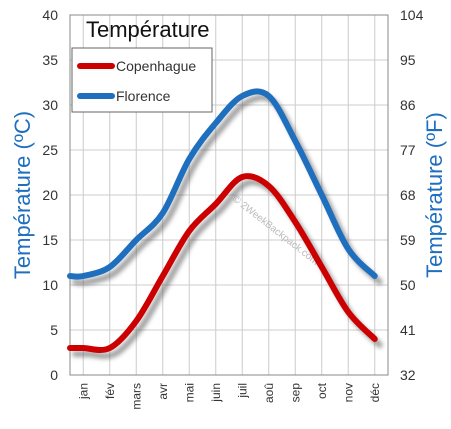 The image size is (451, 429). Describe the element at coordinates (408, 60) in the screenshot. I see `right-y-tick-label: 95` at that location.